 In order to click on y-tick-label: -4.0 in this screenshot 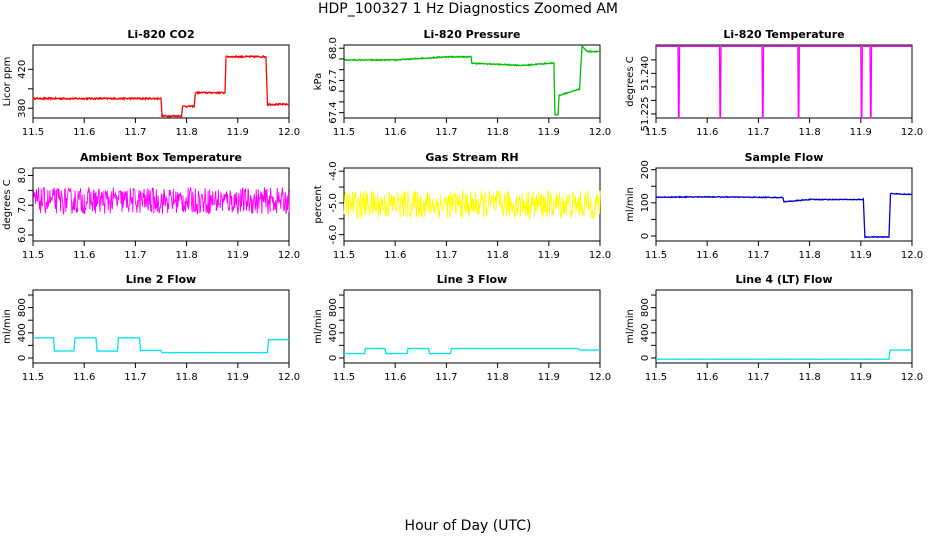, I will do `click(333, 171)`.